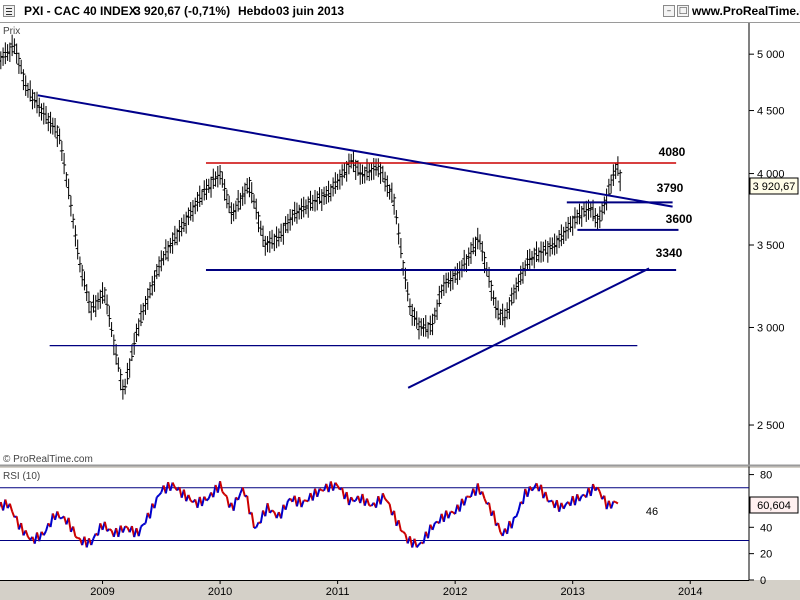  Describe the element at coordinates (774, 505) in the screenshot. I see `rsi-last-tag-box` at that location.